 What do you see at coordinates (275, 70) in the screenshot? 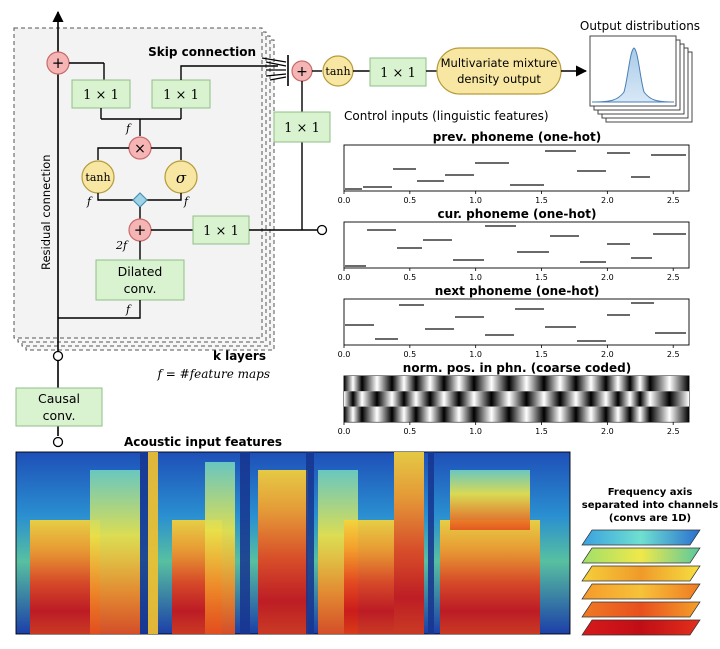
I see `skip-collector` at bounding box center [275, 70].